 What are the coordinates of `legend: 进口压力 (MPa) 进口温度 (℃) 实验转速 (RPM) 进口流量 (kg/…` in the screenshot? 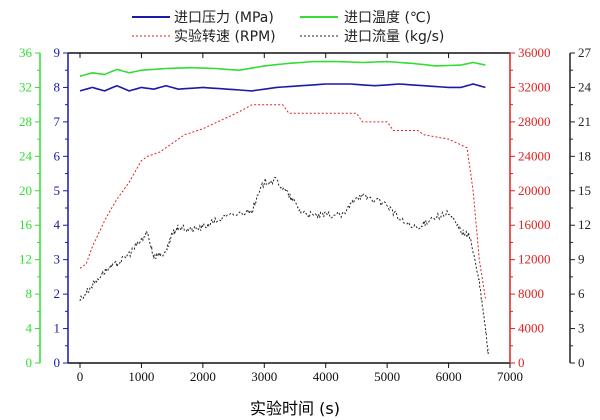 It's located at (288, 27).